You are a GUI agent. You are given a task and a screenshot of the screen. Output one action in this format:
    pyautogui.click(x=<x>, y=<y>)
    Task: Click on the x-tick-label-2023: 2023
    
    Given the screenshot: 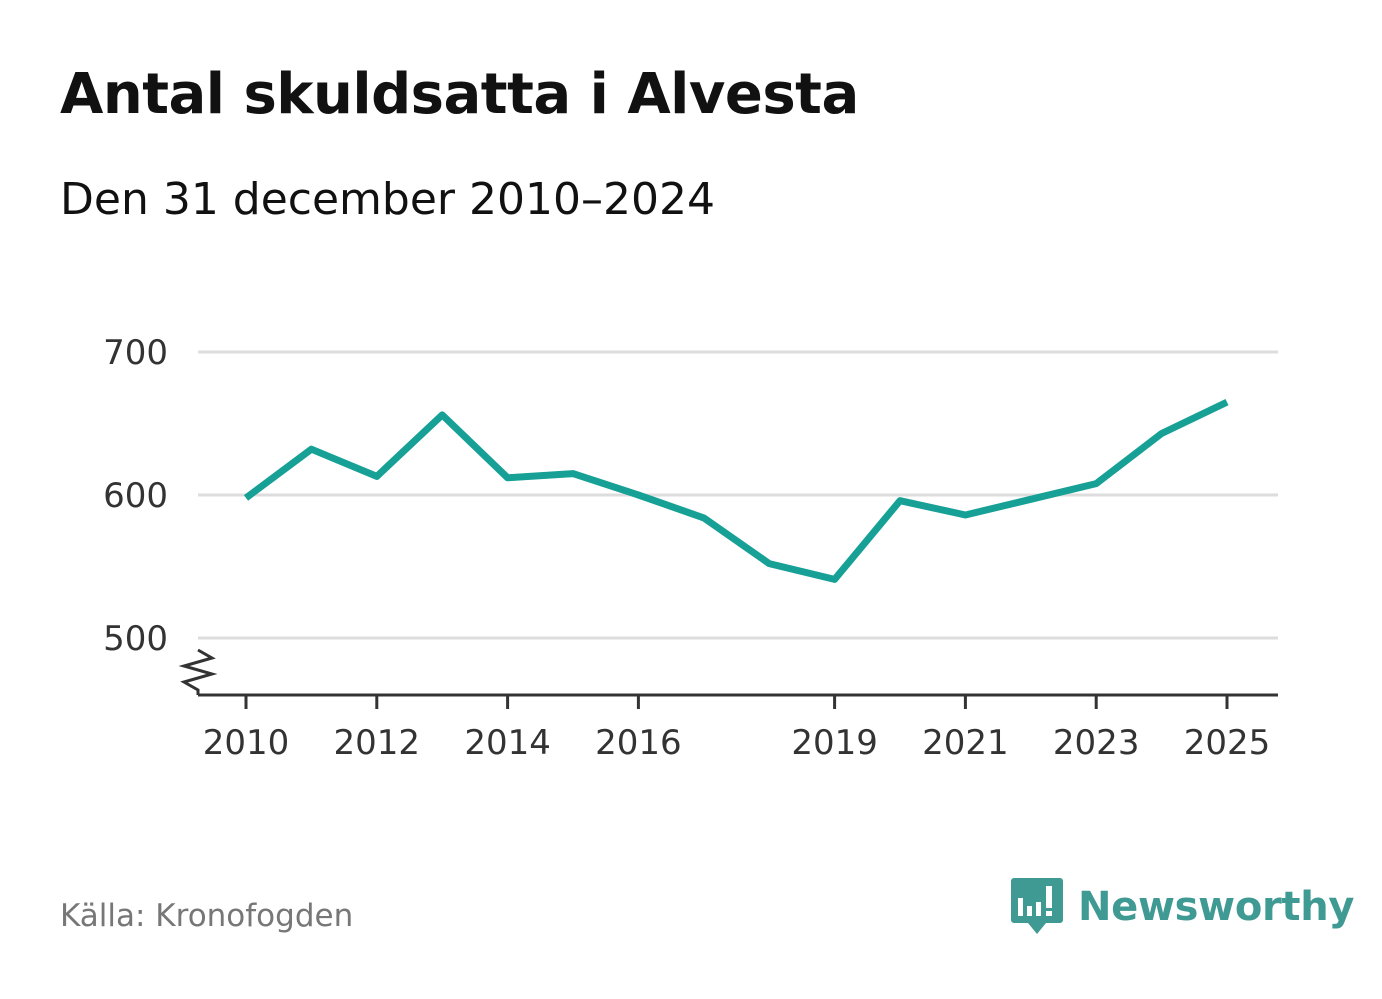 What is the action you would take?
    pyautogui.click(x=1096, y=743)
    